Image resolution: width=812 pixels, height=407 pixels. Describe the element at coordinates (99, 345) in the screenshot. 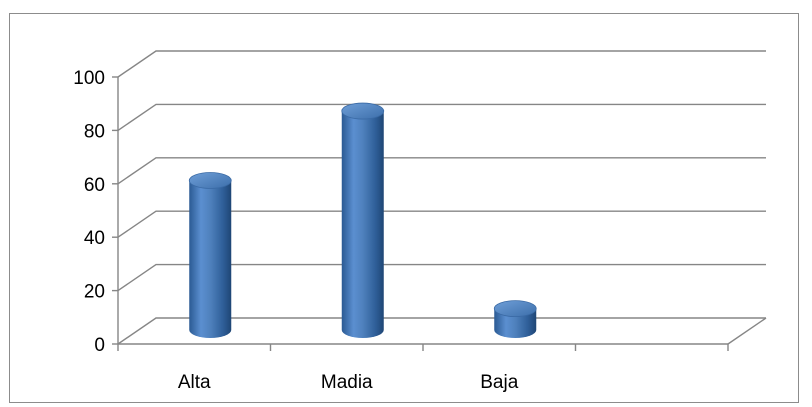

I see `y-tick-label: 0` at that location.